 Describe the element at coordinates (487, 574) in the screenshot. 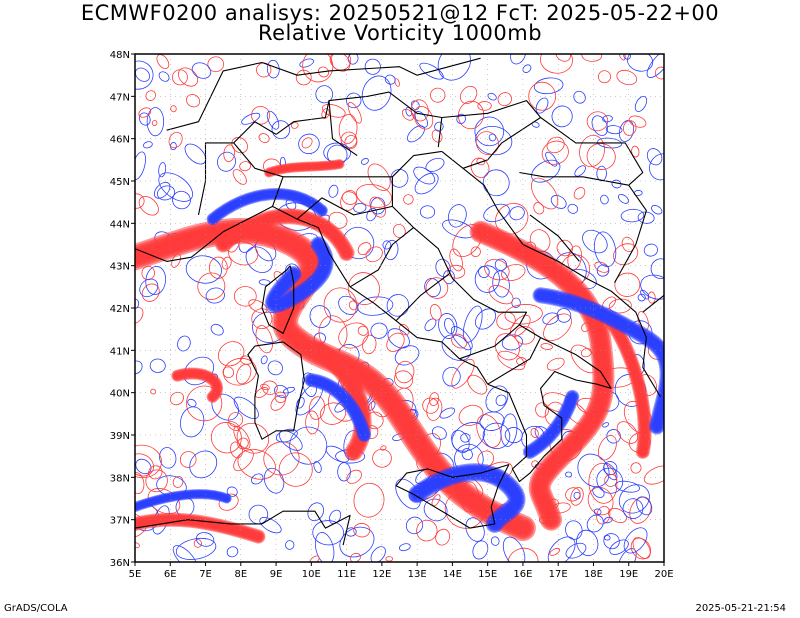

I see `lon-tick-label: 15E` at that location.